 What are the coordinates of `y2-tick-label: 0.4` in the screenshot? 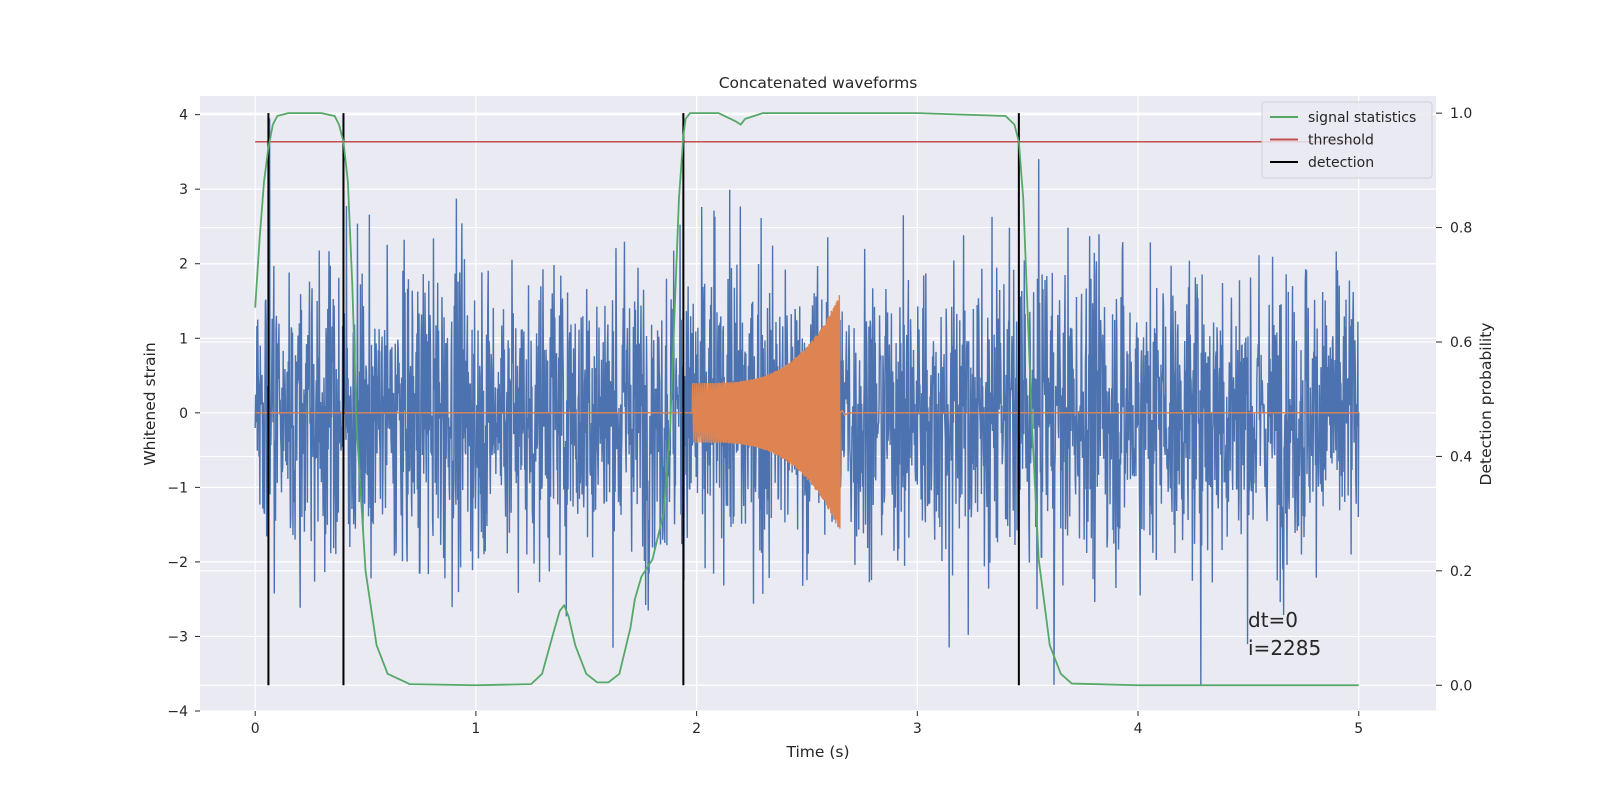 It's located at (1461, 457).